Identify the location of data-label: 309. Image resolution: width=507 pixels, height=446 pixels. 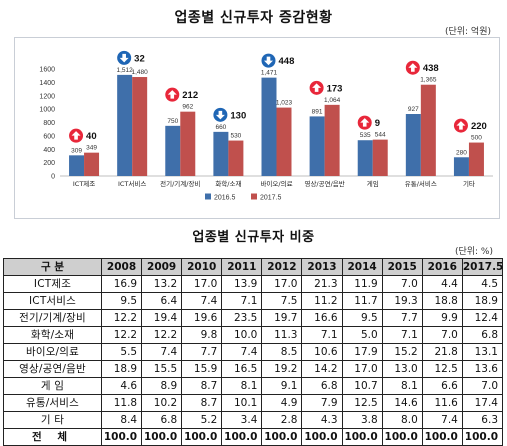
(76, 150).